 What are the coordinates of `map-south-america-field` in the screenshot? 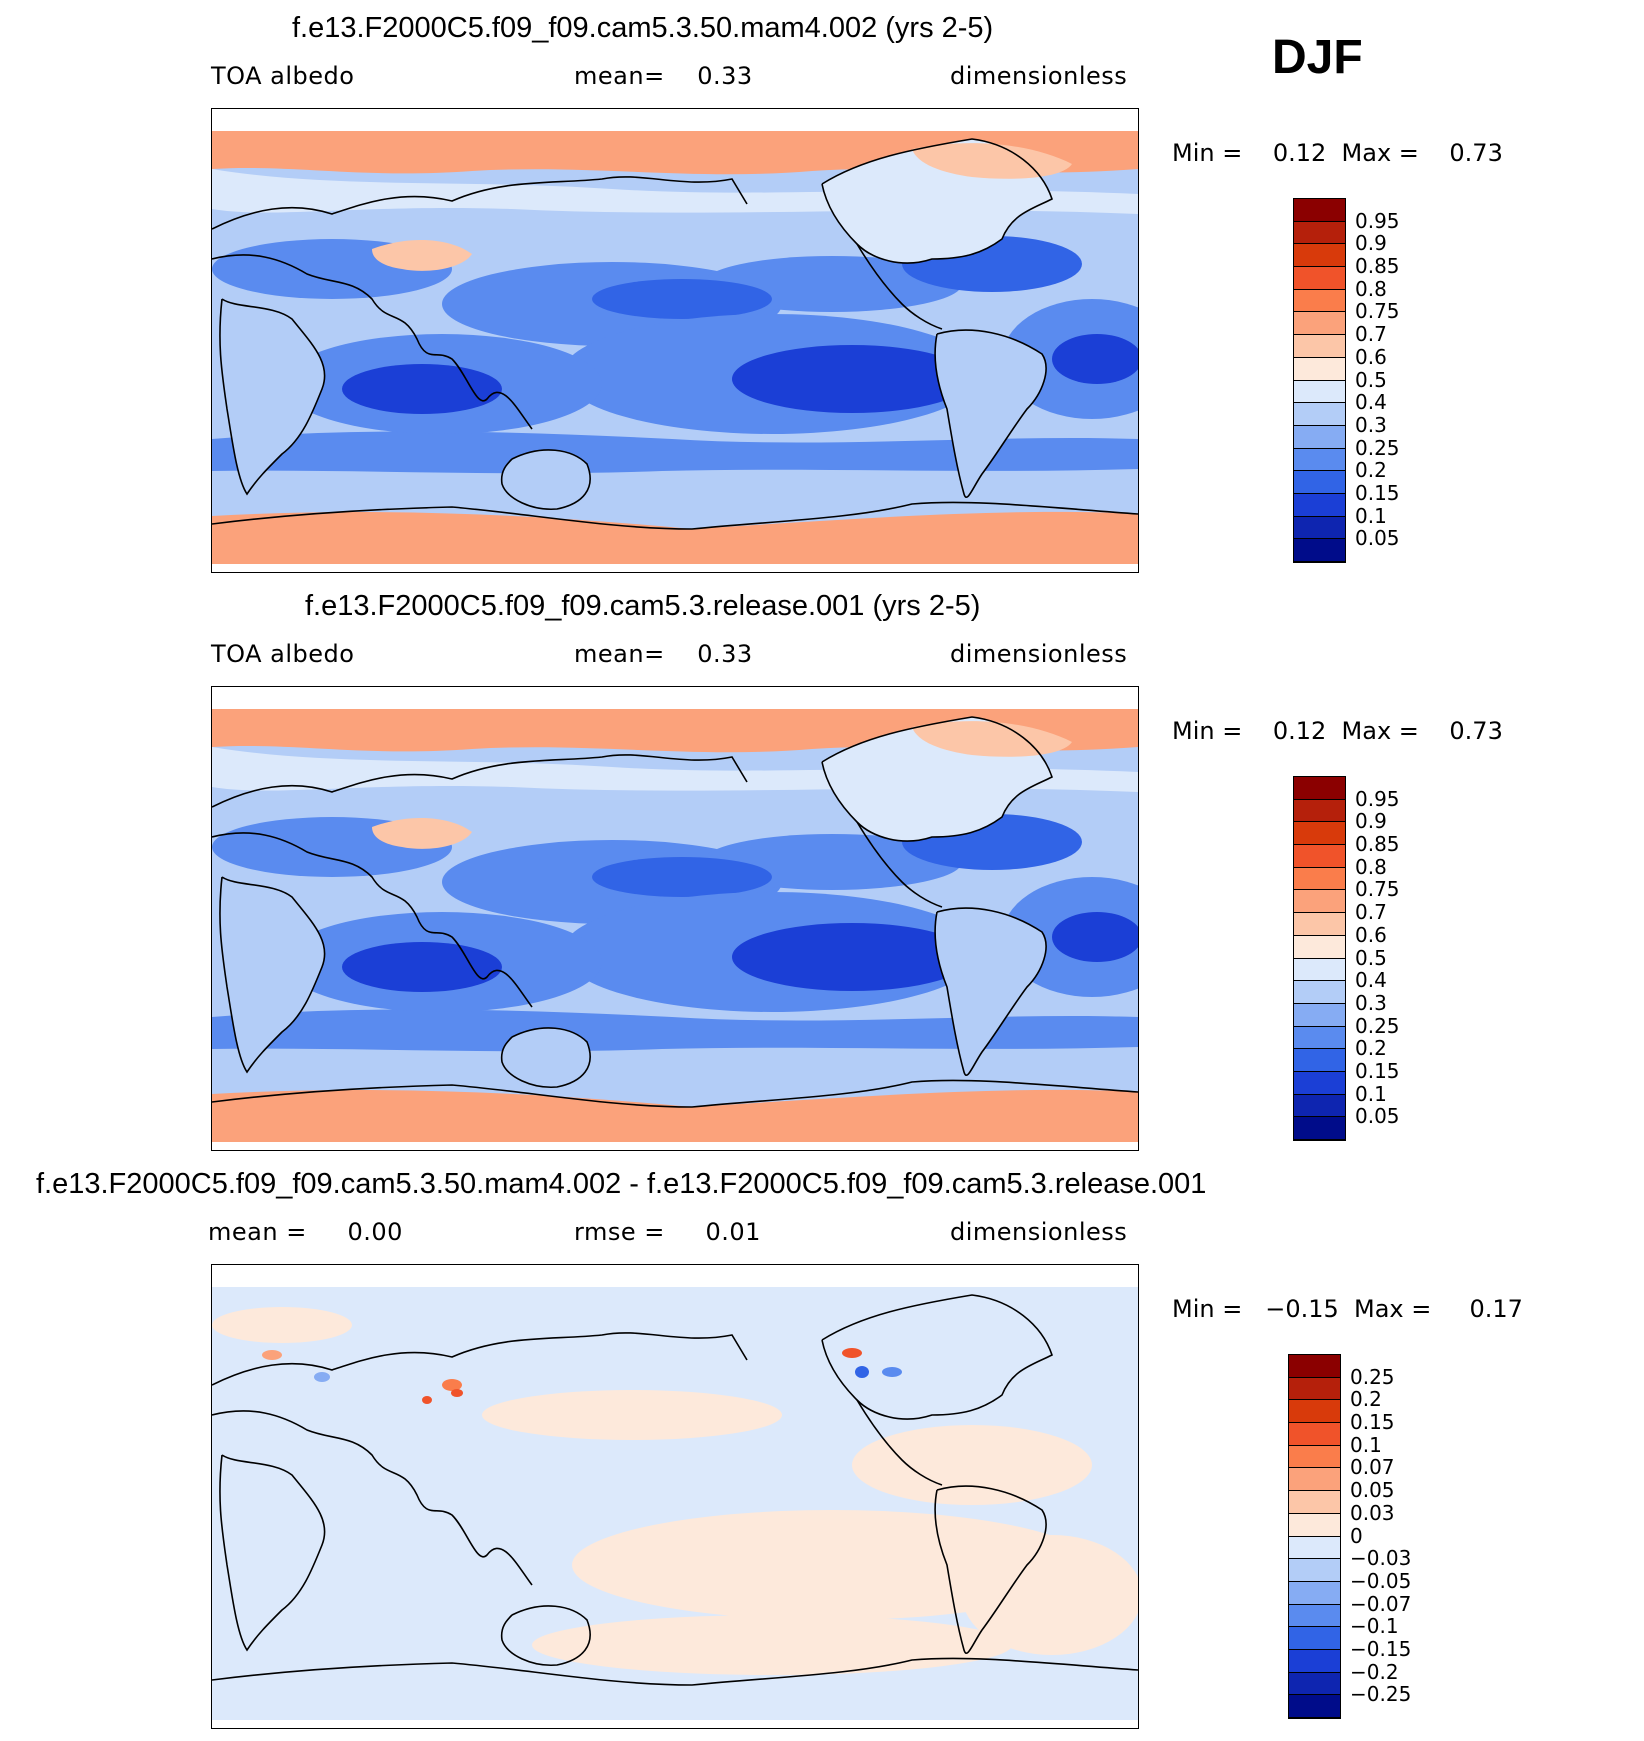 It's located at (991, 992).